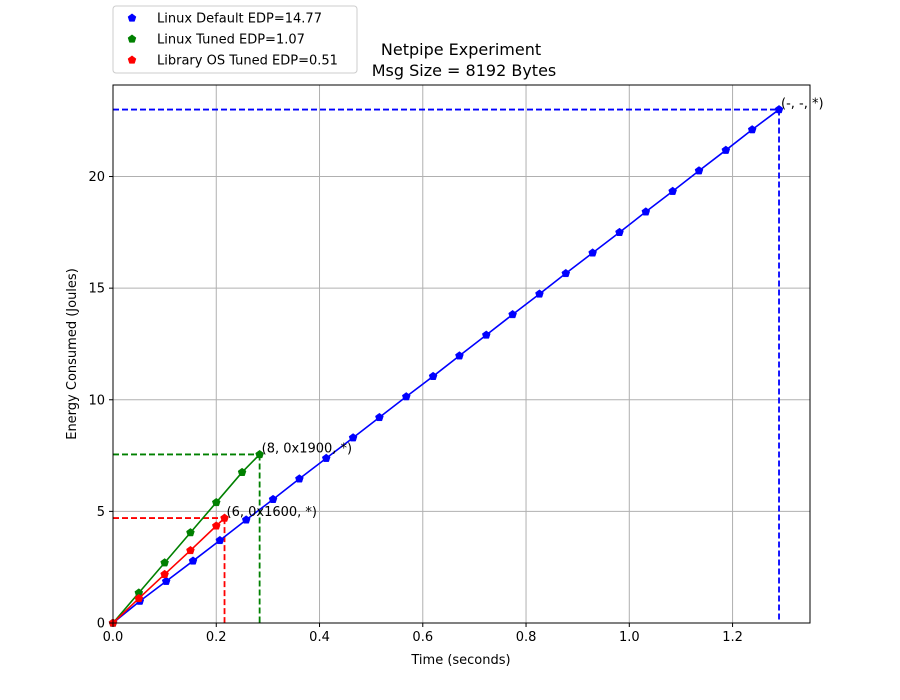  Describe the element at coordinates (629, 637) in the screenshot. I see `x-tick-label: 1.0` at that location.